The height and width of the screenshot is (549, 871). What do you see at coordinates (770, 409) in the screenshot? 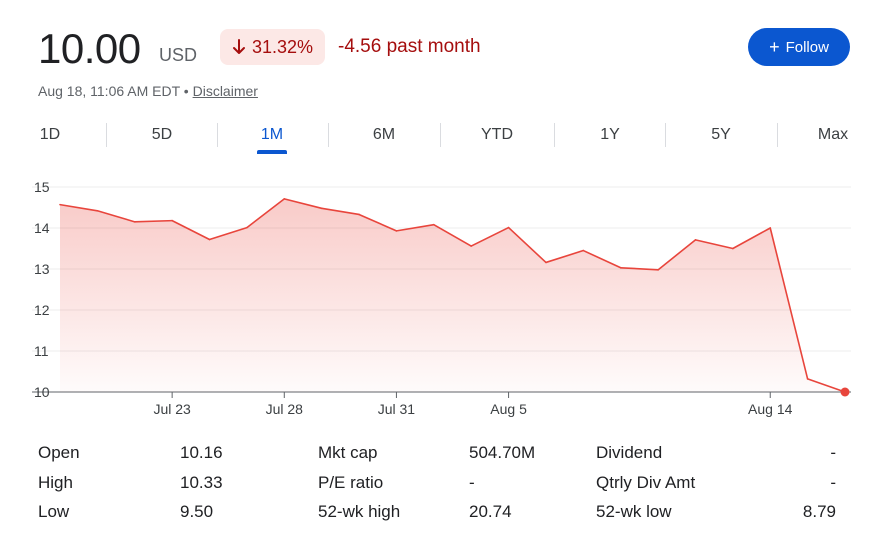
I see `x-tick-label: Aug 14` at bounding box center [770, 409].